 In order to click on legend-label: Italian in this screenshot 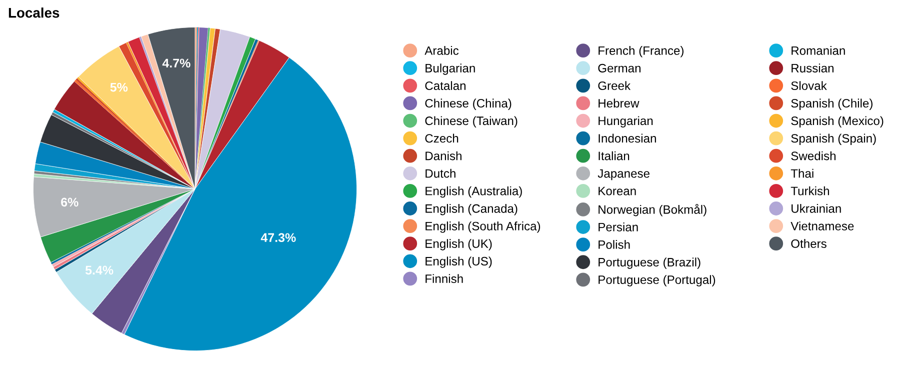, I will do `click(614, 155)`.